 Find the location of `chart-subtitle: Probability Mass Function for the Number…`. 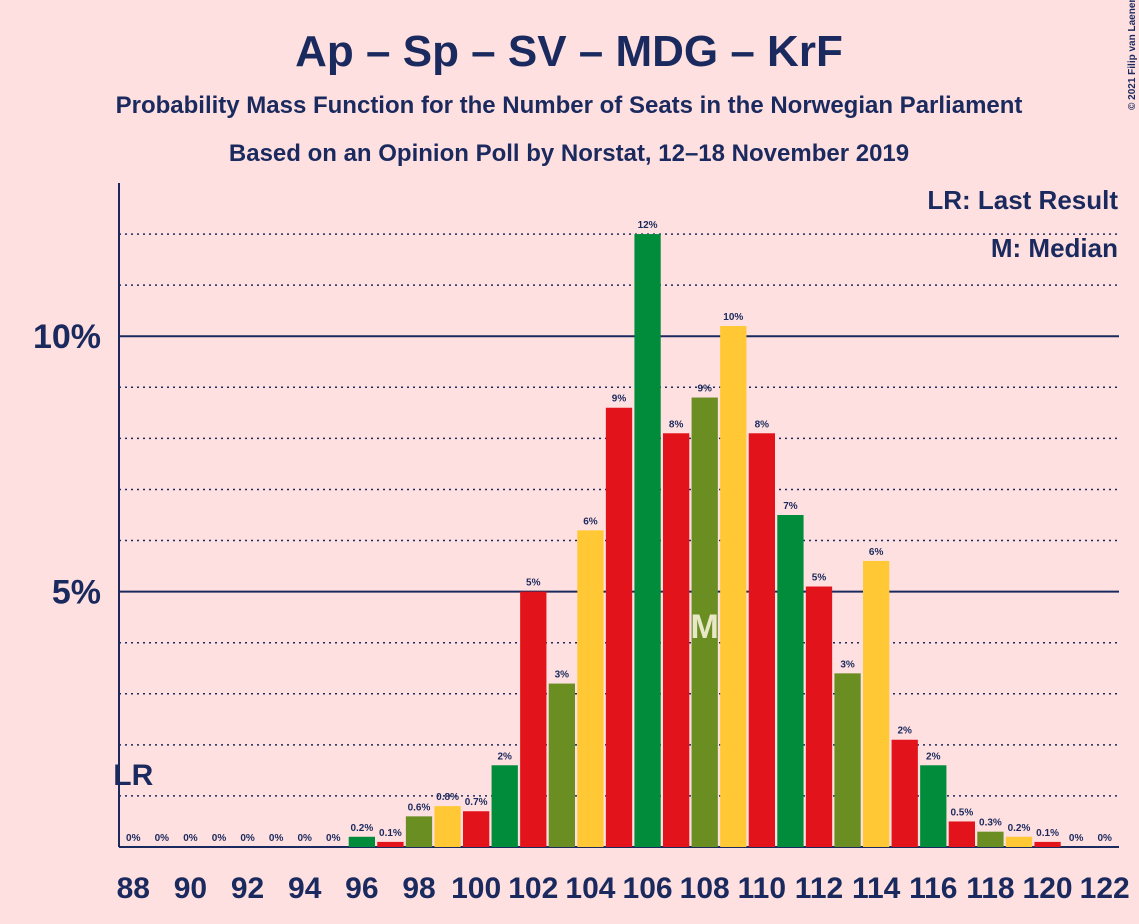

chart-subtitle: Probability Mass Function for the Number… is located at coordinates (569, 105).